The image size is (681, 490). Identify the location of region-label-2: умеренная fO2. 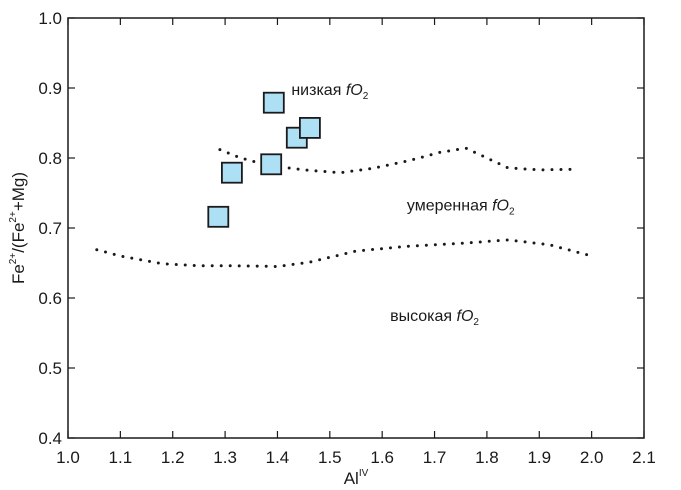
(461, 208).